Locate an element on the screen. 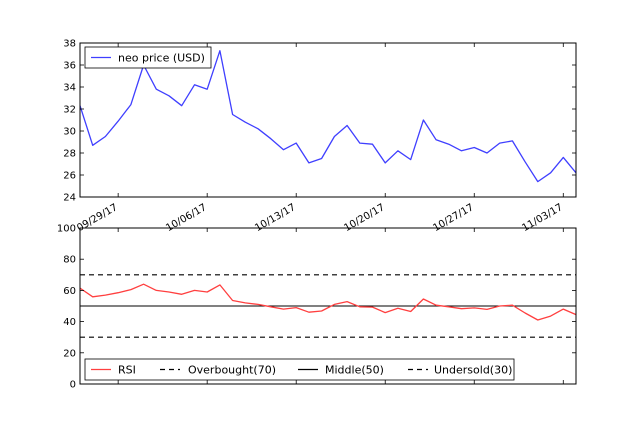  price-legend: neo price (USD) is located at coordinates (148, 57).